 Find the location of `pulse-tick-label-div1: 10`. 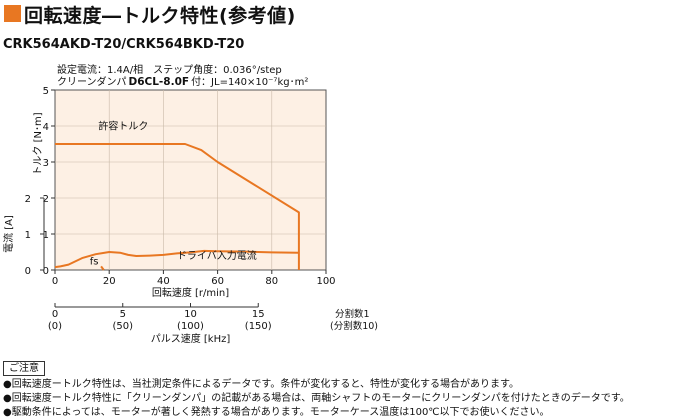

pulse-tick-label-div1: 10 is located at coordinates (190, 314).